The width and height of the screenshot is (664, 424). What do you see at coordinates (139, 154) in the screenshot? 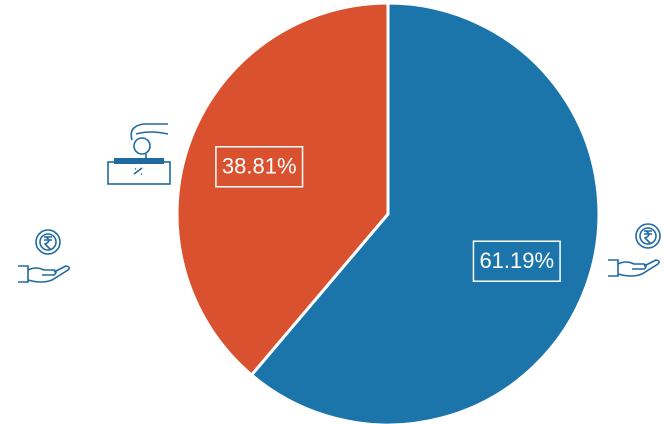
I see `icon-deposit` at bounding box center [139, 154].